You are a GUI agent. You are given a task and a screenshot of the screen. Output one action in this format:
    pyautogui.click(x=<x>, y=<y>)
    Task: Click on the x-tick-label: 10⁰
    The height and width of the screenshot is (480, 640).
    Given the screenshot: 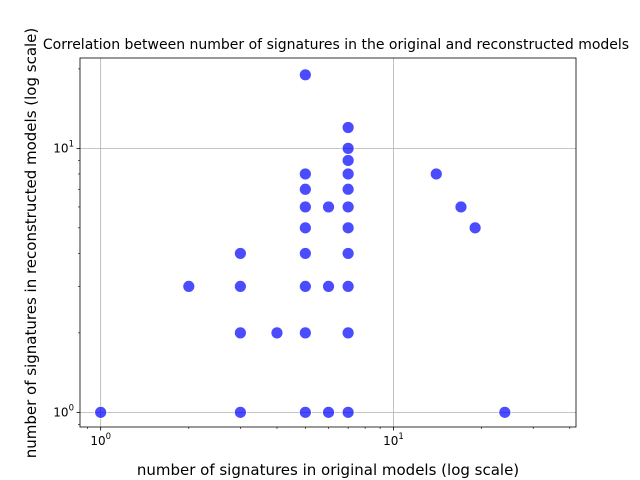 What is the action you would take?
    pyautogui.click(x=100, y=440)
    